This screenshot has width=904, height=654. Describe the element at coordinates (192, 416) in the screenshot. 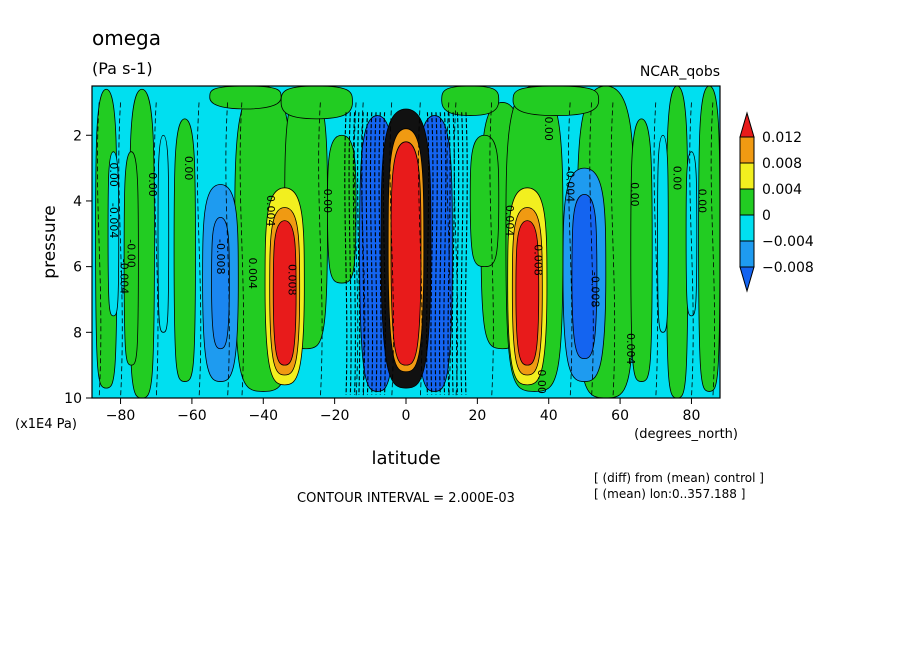

I see `x-tick-label: −60` at that location.